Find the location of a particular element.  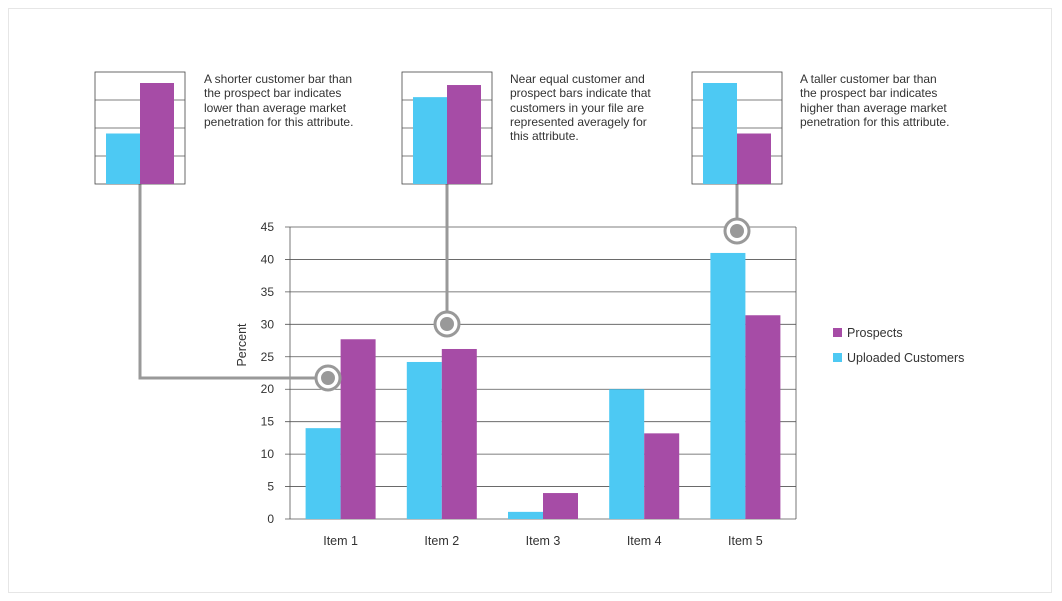

legend-swatch-prospects is located at coordinates (837, 332).